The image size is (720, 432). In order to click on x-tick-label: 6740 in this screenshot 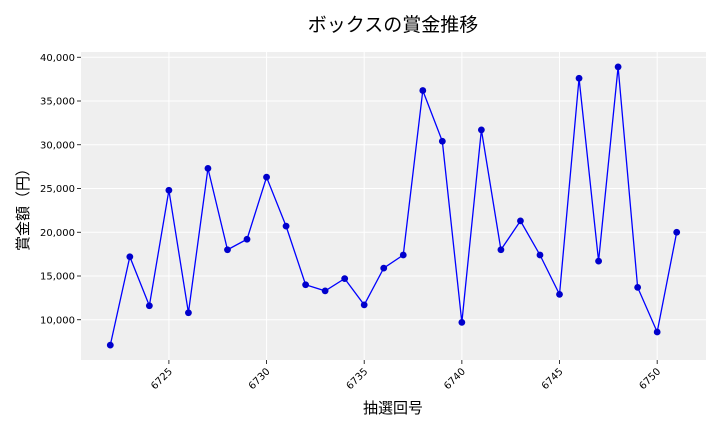, I will do `click(455, 379)`.